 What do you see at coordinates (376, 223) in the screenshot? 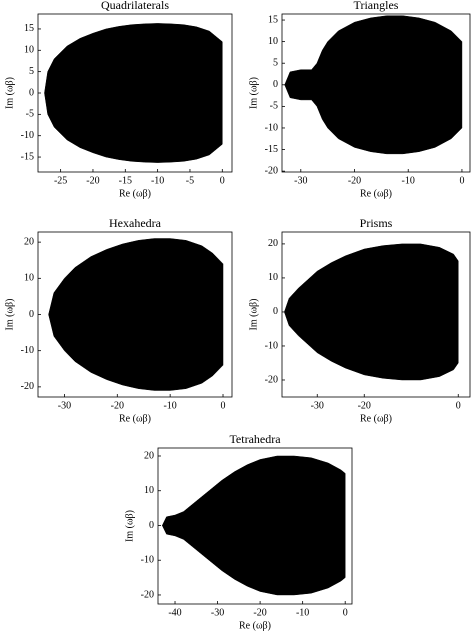
I see `chart-title: Prisms` at bounding box center [376, 223].